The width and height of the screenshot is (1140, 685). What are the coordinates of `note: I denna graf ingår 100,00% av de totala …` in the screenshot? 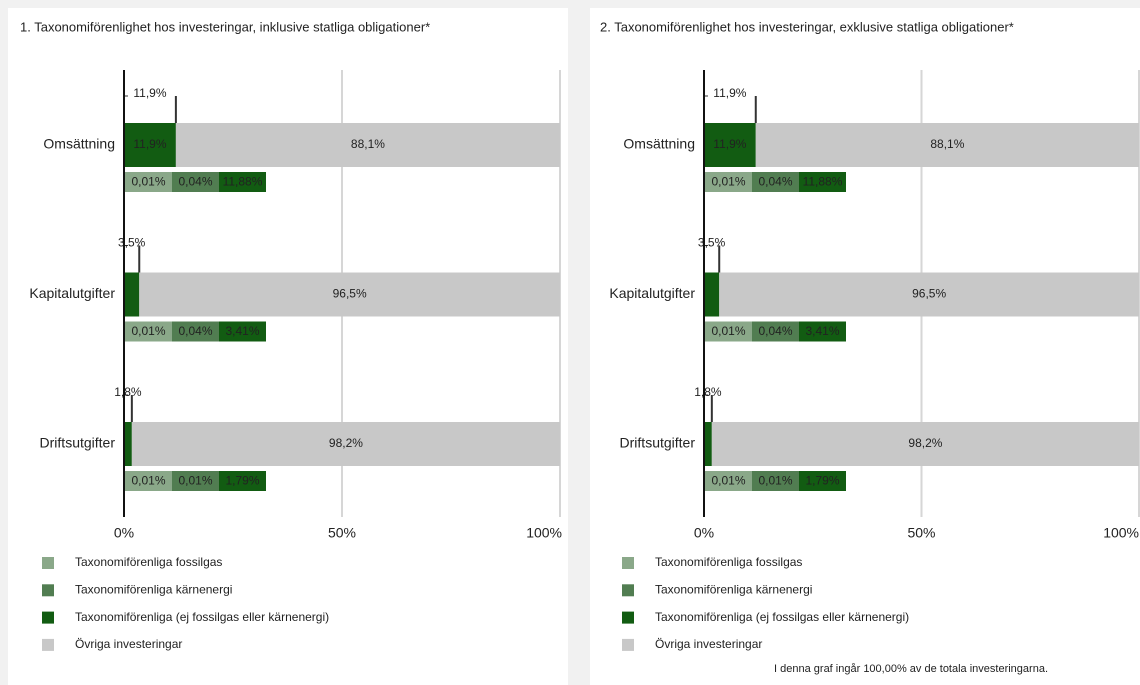 It's located at (911, 669).